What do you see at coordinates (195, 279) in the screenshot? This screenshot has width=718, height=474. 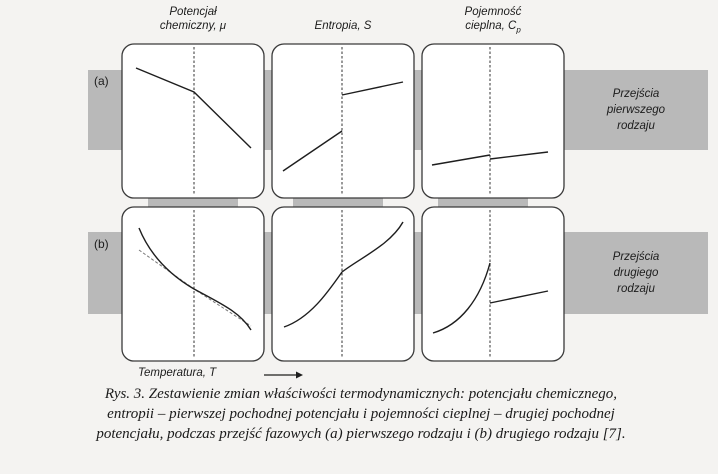 I see `curve-b-mu` at bounding box center [195, 279].